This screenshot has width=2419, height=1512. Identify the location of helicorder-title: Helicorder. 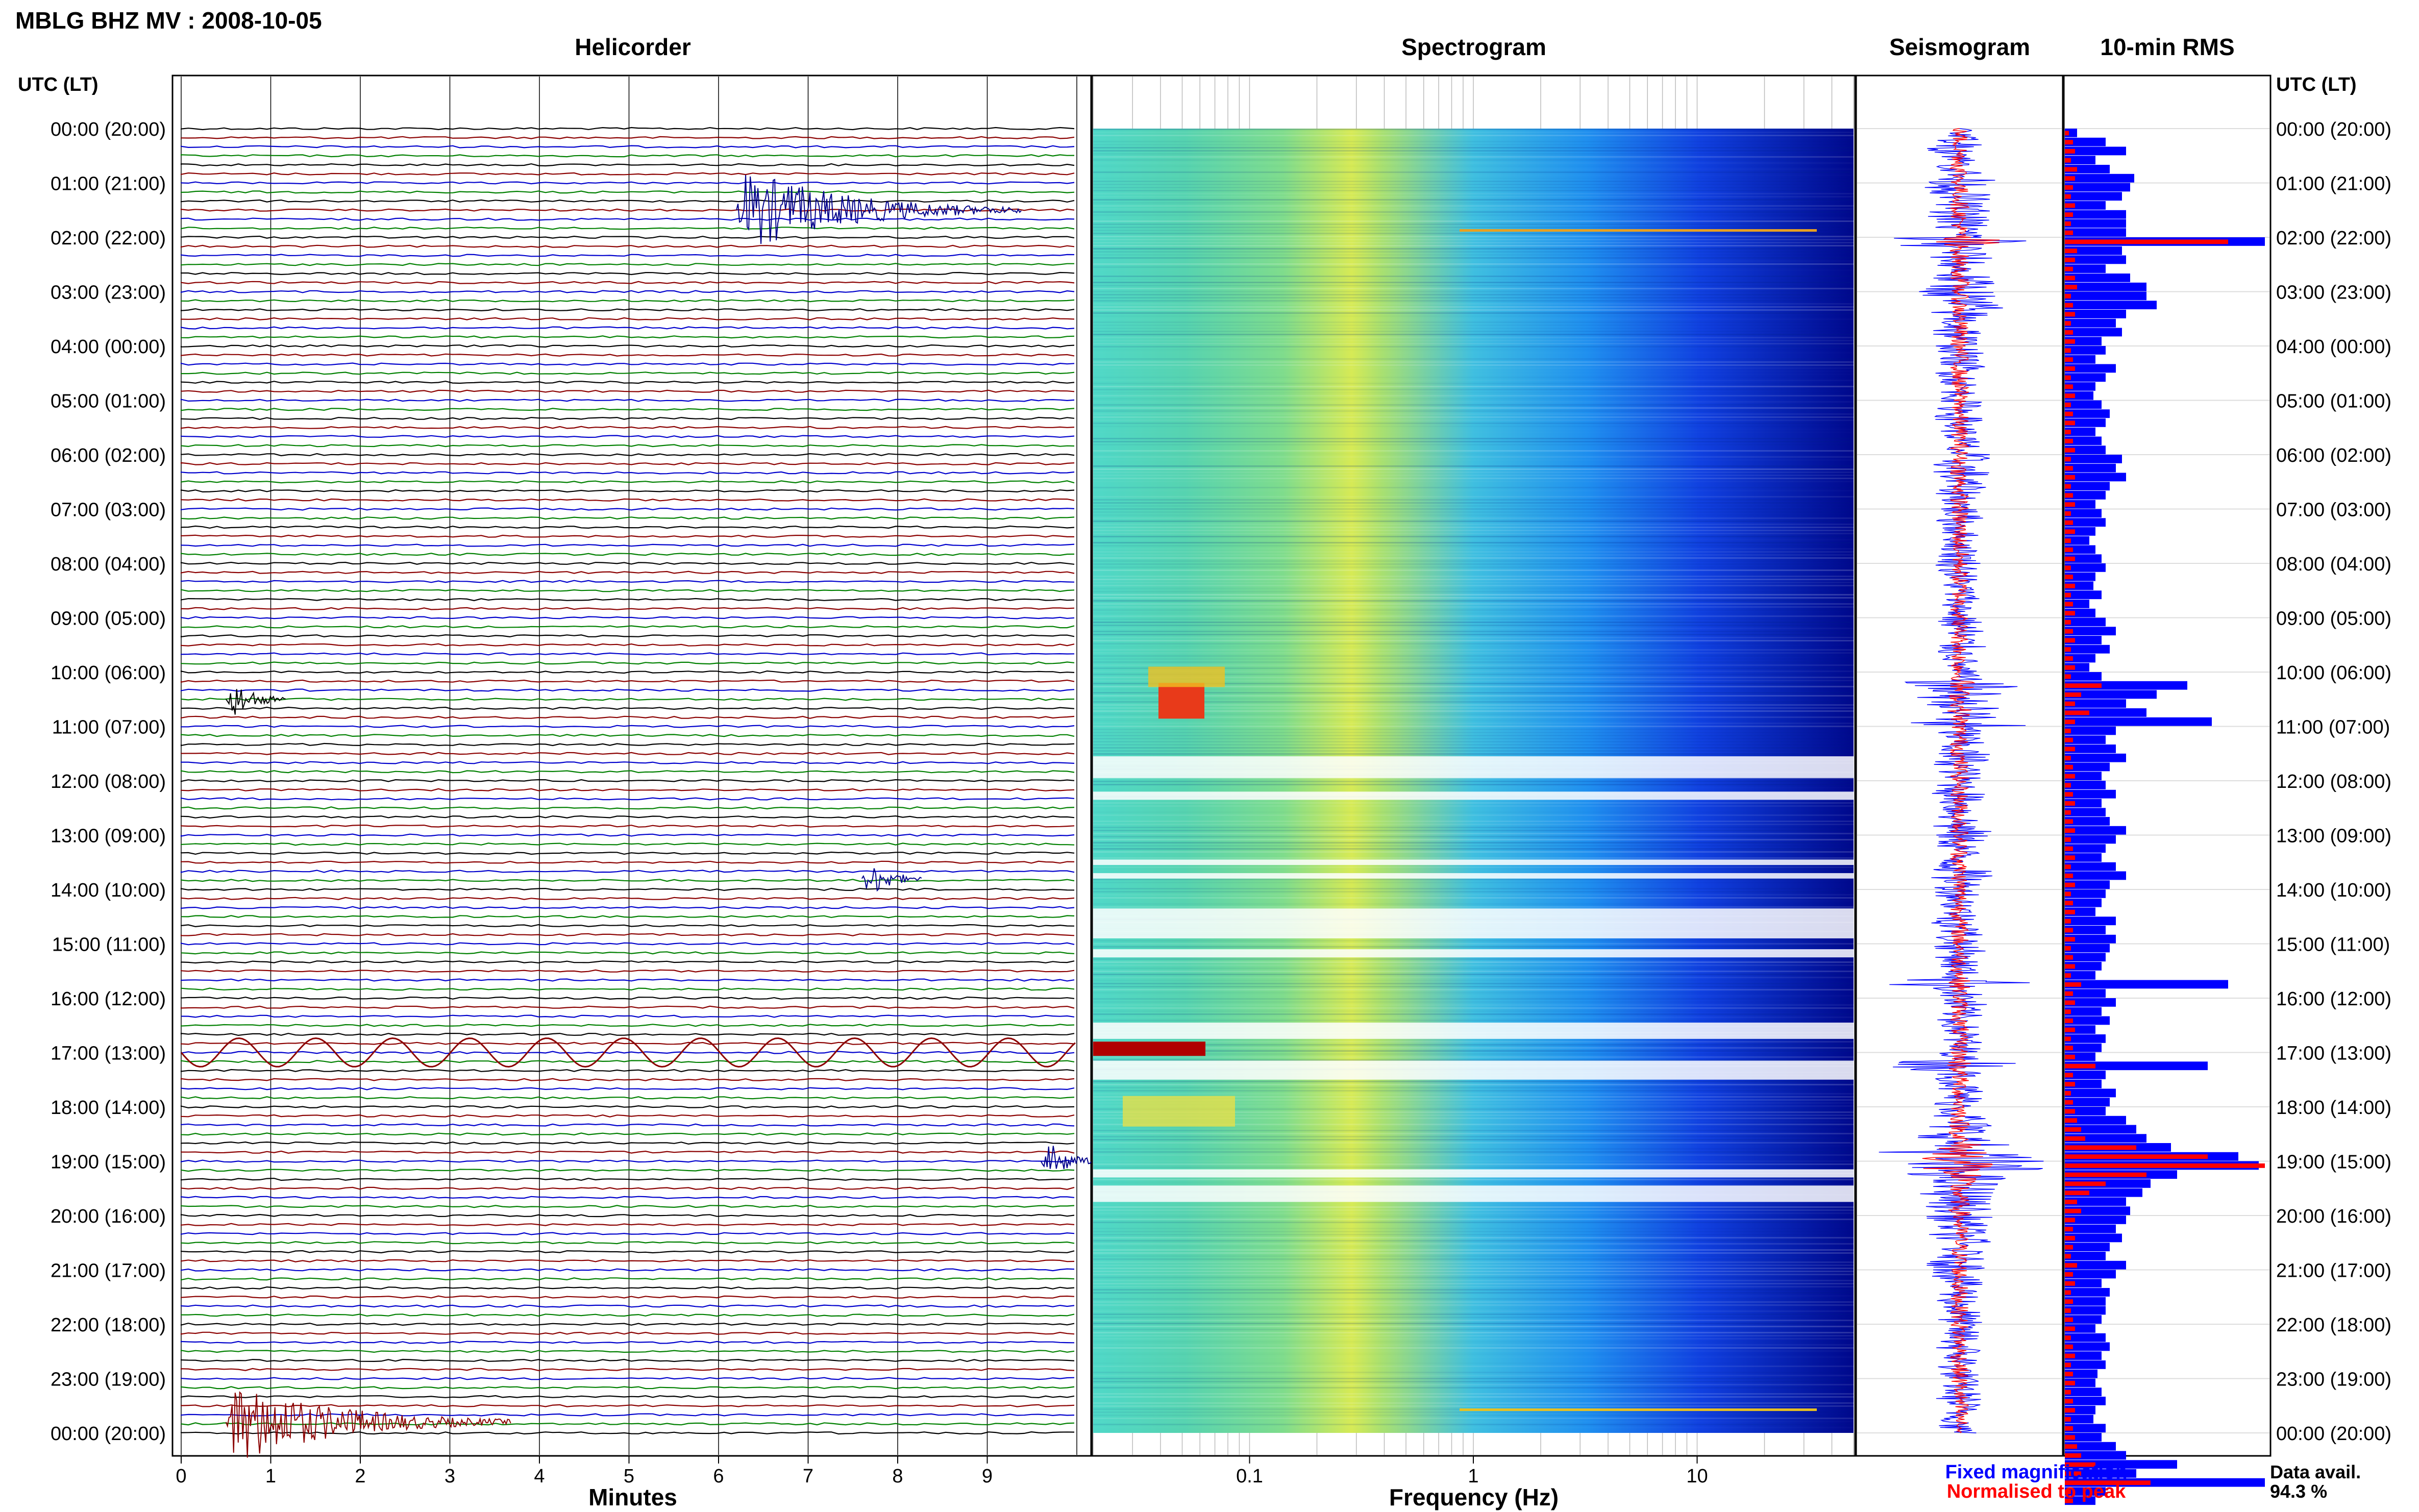
(633, 47).